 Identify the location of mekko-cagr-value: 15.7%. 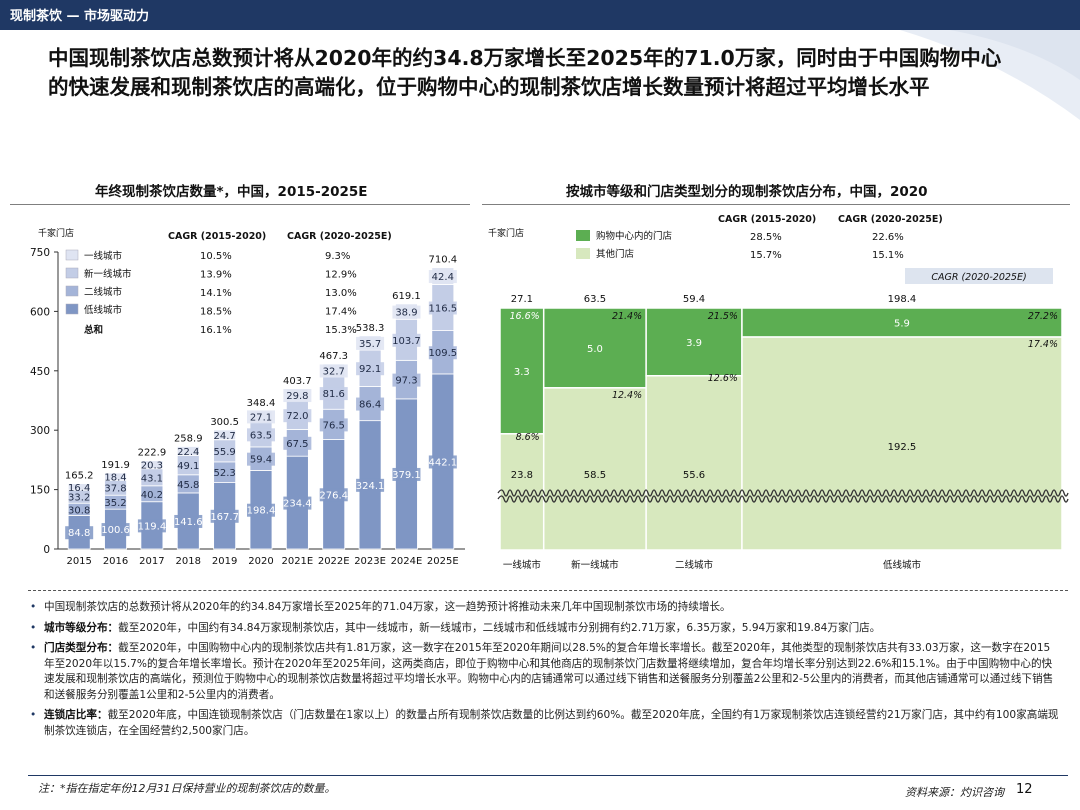
(766, 255).